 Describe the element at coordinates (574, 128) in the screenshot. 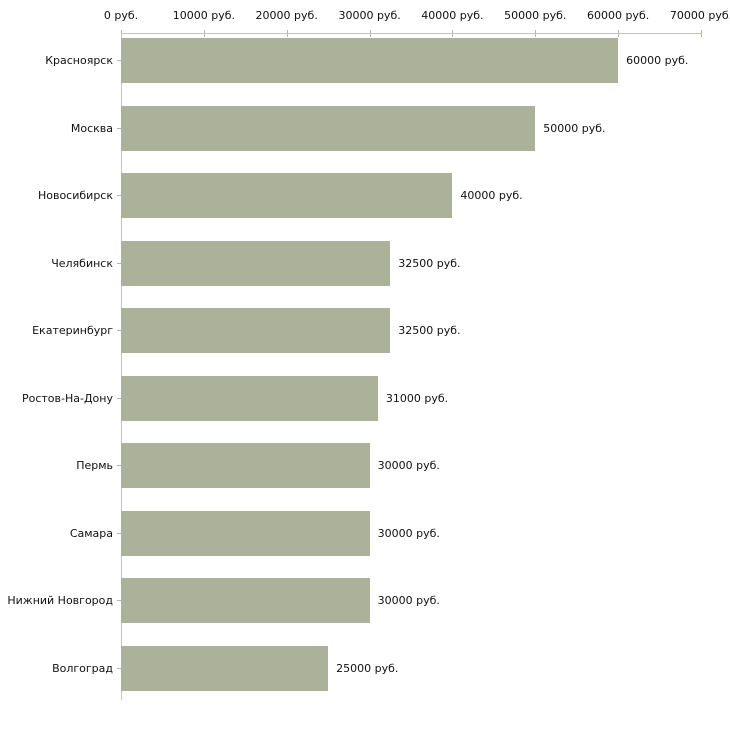

I see `value-label: 50000 руб.` at that location.